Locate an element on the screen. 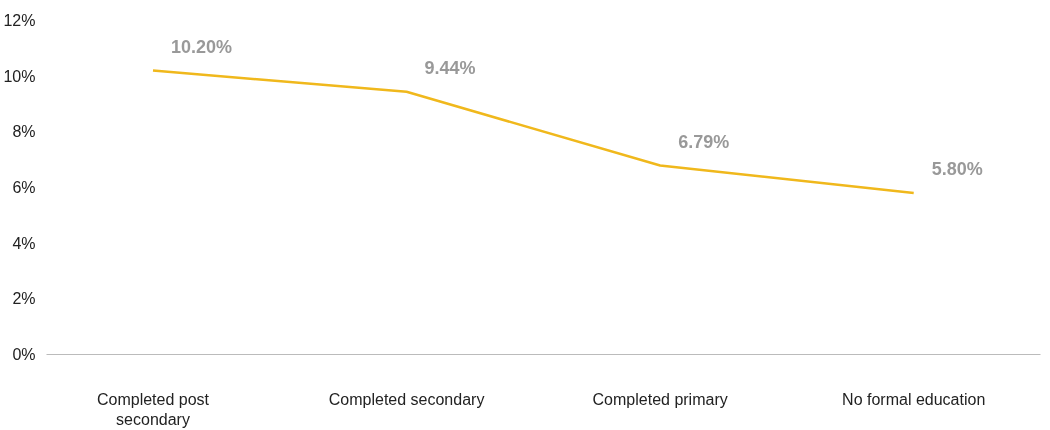 The width and height of the screenshot is (1050, 430). x-tick-label: Completed post secondary is located at coordinates (153, 409).